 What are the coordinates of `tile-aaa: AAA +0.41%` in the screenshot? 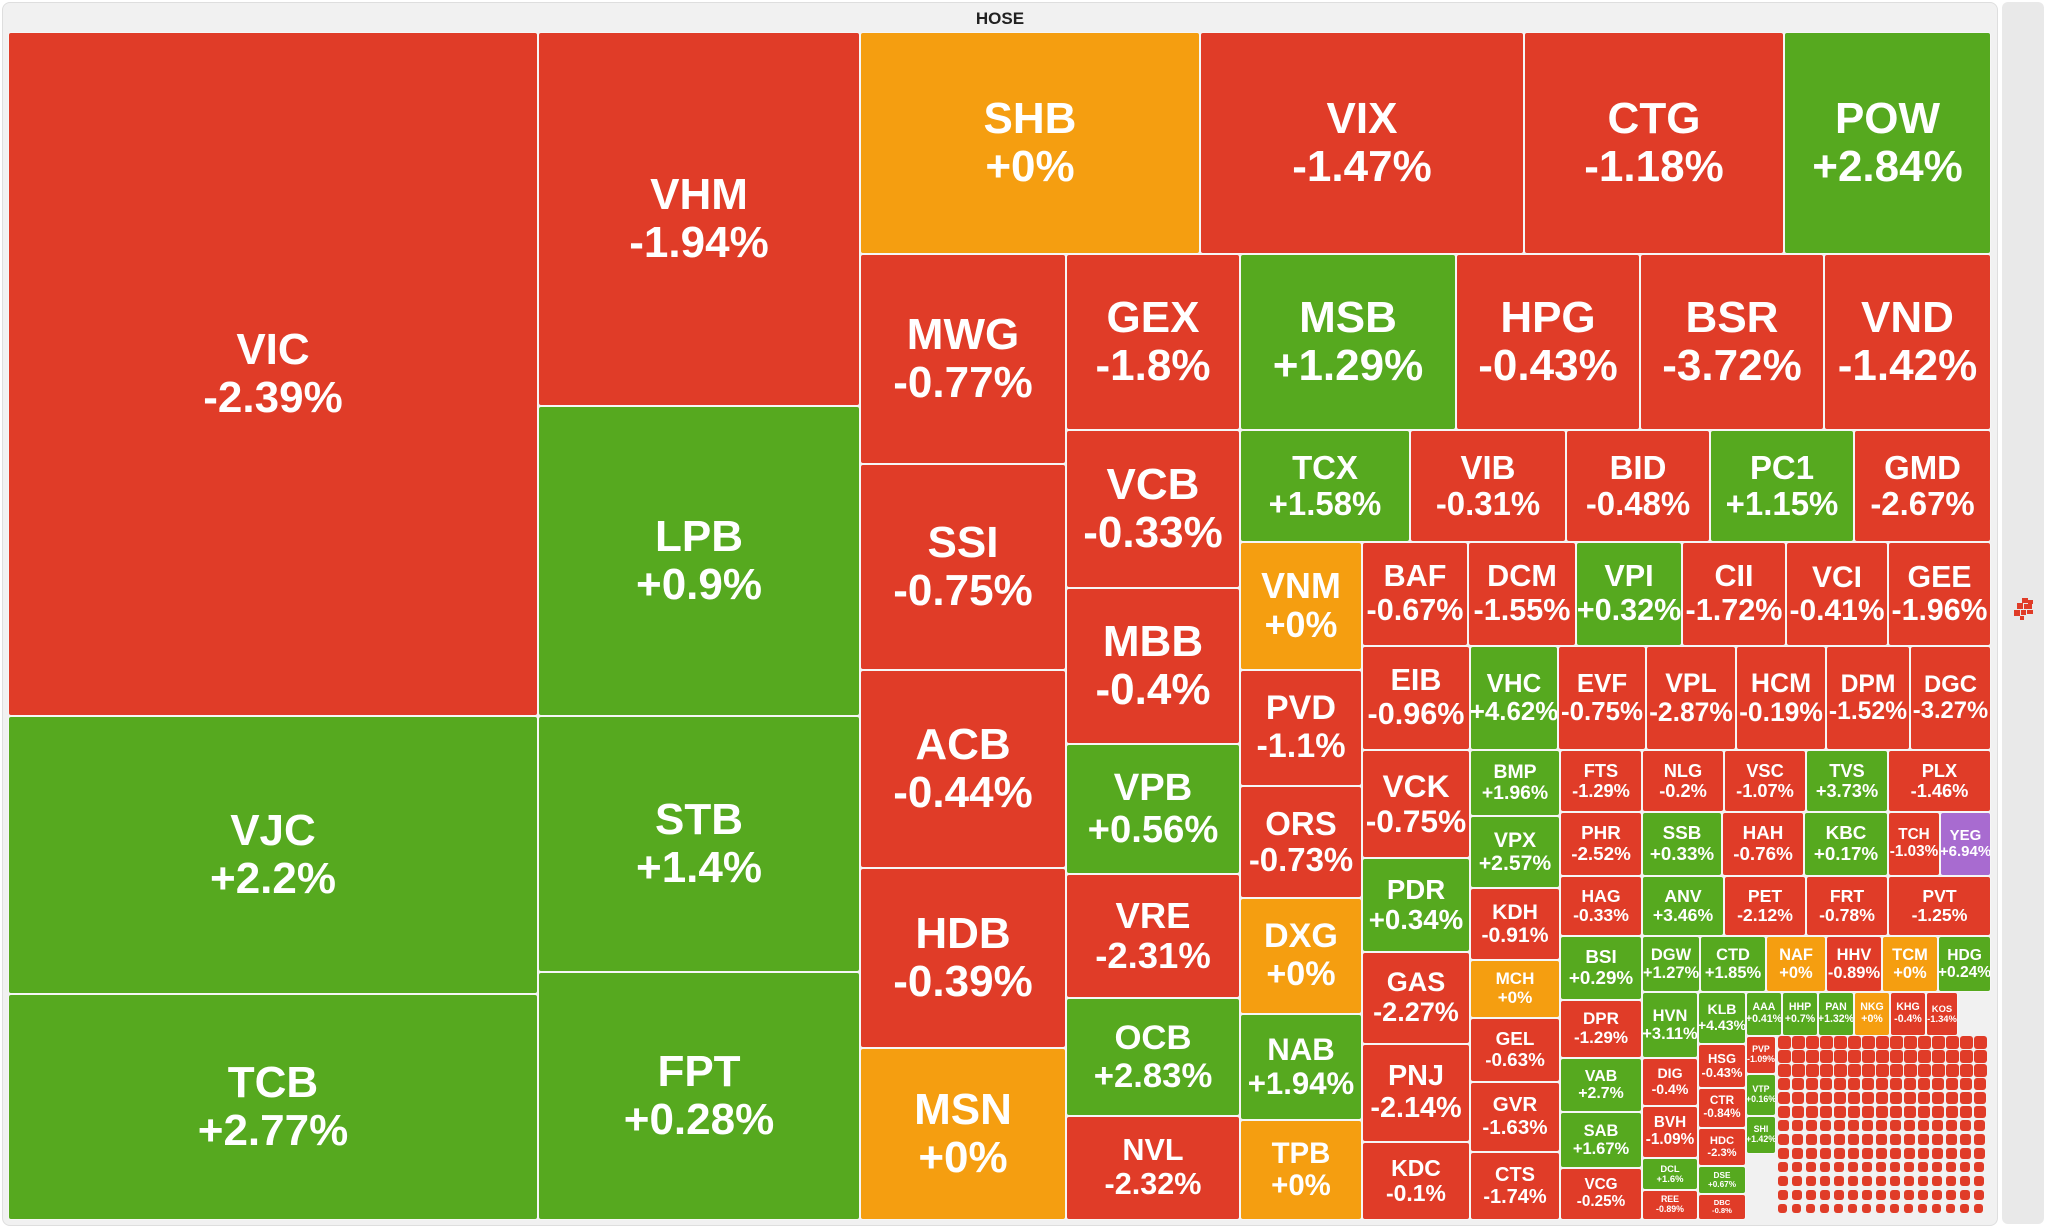 It's located at (1764, 1014).